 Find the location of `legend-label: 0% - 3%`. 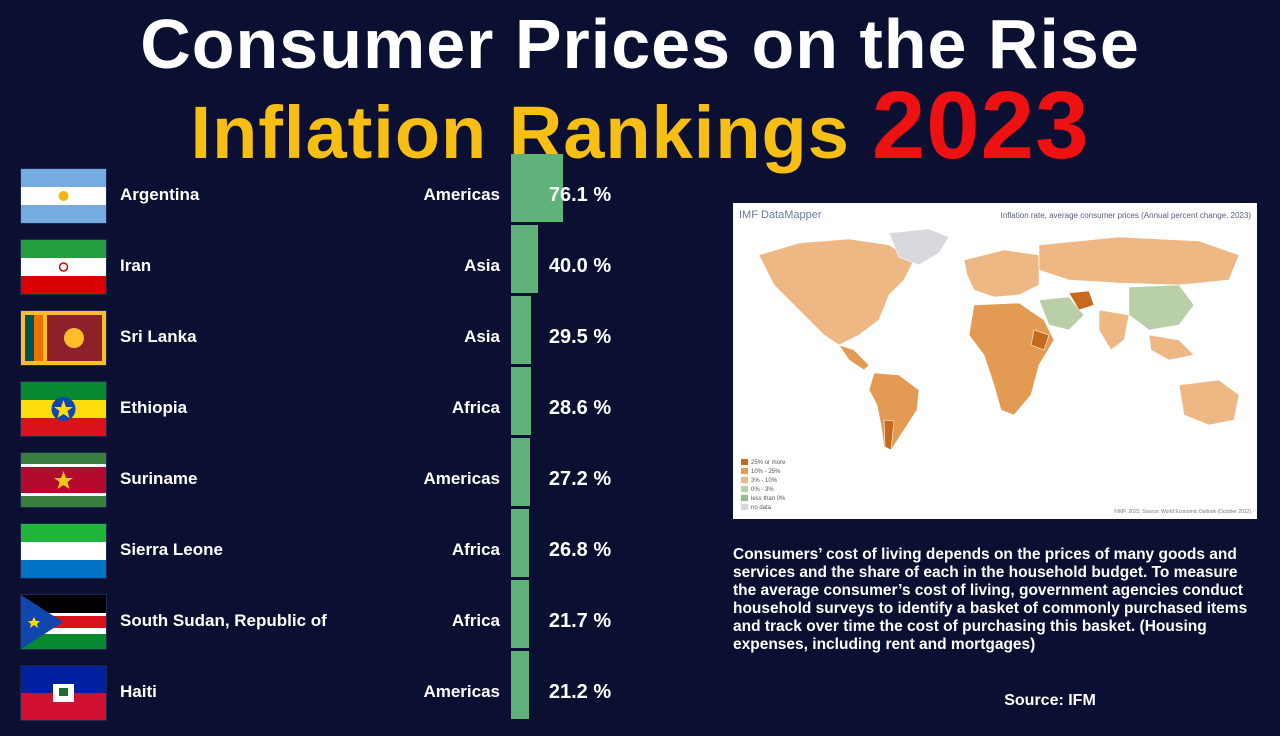

legend-label: 0% - 3% is located at coordinates (762, 490).